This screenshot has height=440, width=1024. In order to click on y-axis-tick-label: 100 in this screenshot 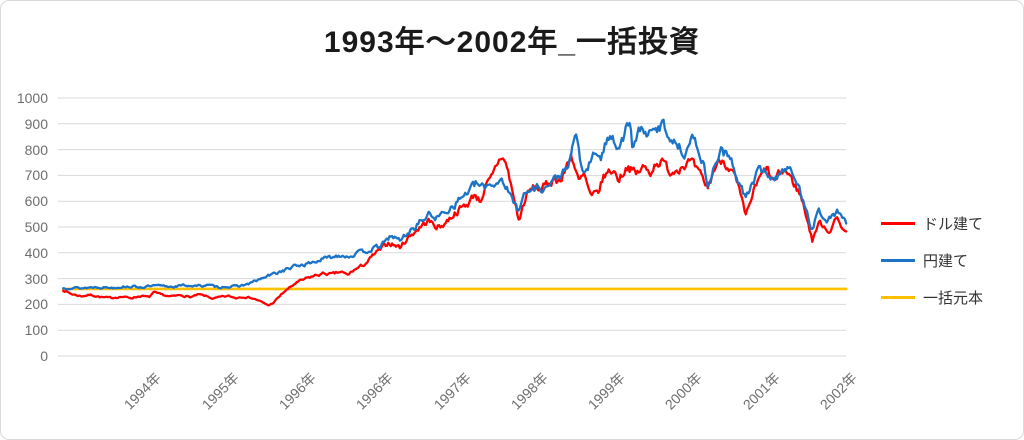, I will do `click(36, 330)`.